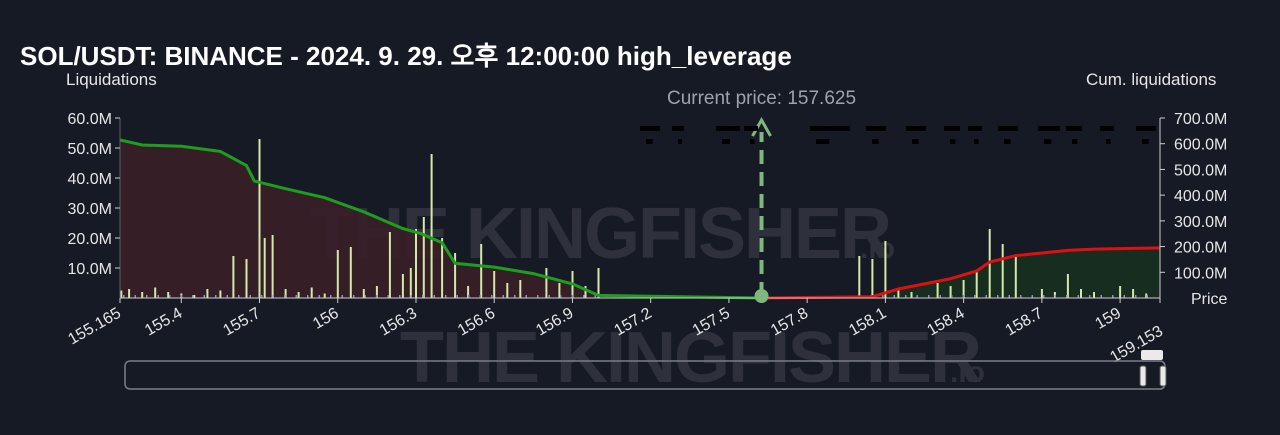 Image resolution: width=1280 pixels, height=435 pixels. What do you see at coordinates (163, 322) in the screenshot?
I see `x-tick-label: 155.4` at bounding box center [163, 322].